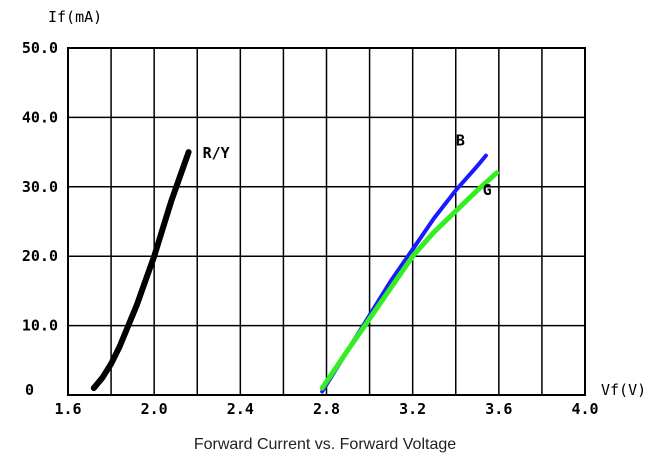 Image resolution: width=651 pixels, height=462 pixels. What do you see at coordinates (487, 190) in the screenshot?
I see `series-label-g: G` at bounding box center [487, 190].